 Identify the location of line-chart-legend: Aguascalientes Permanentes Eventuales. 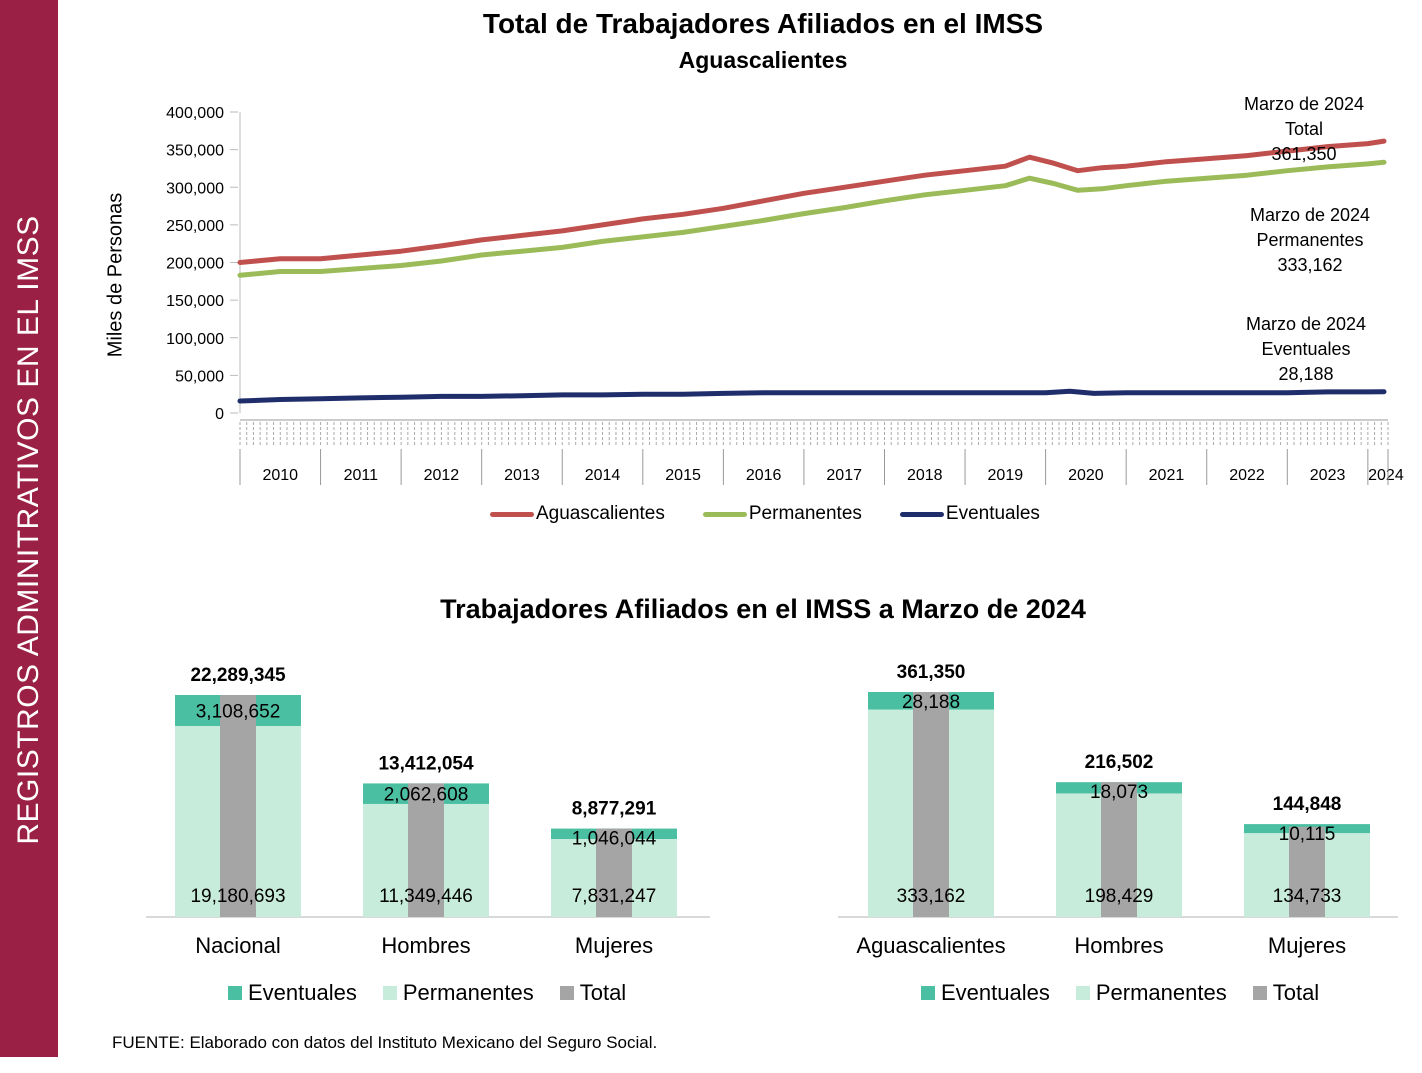
(784, 514).